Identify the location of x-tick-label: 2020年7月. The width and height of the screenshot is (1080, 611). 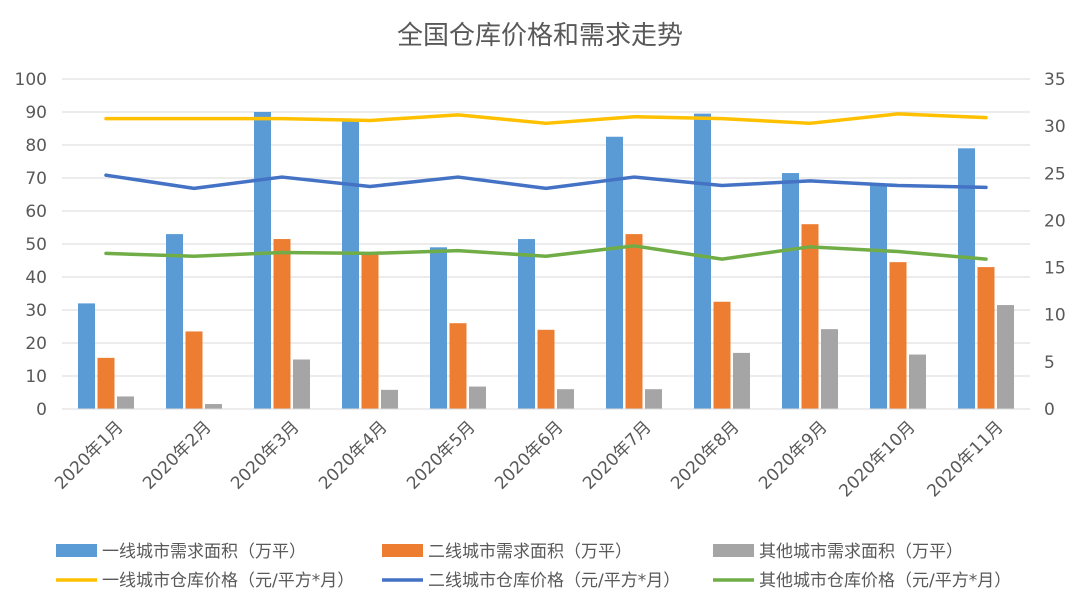
(617, 455).